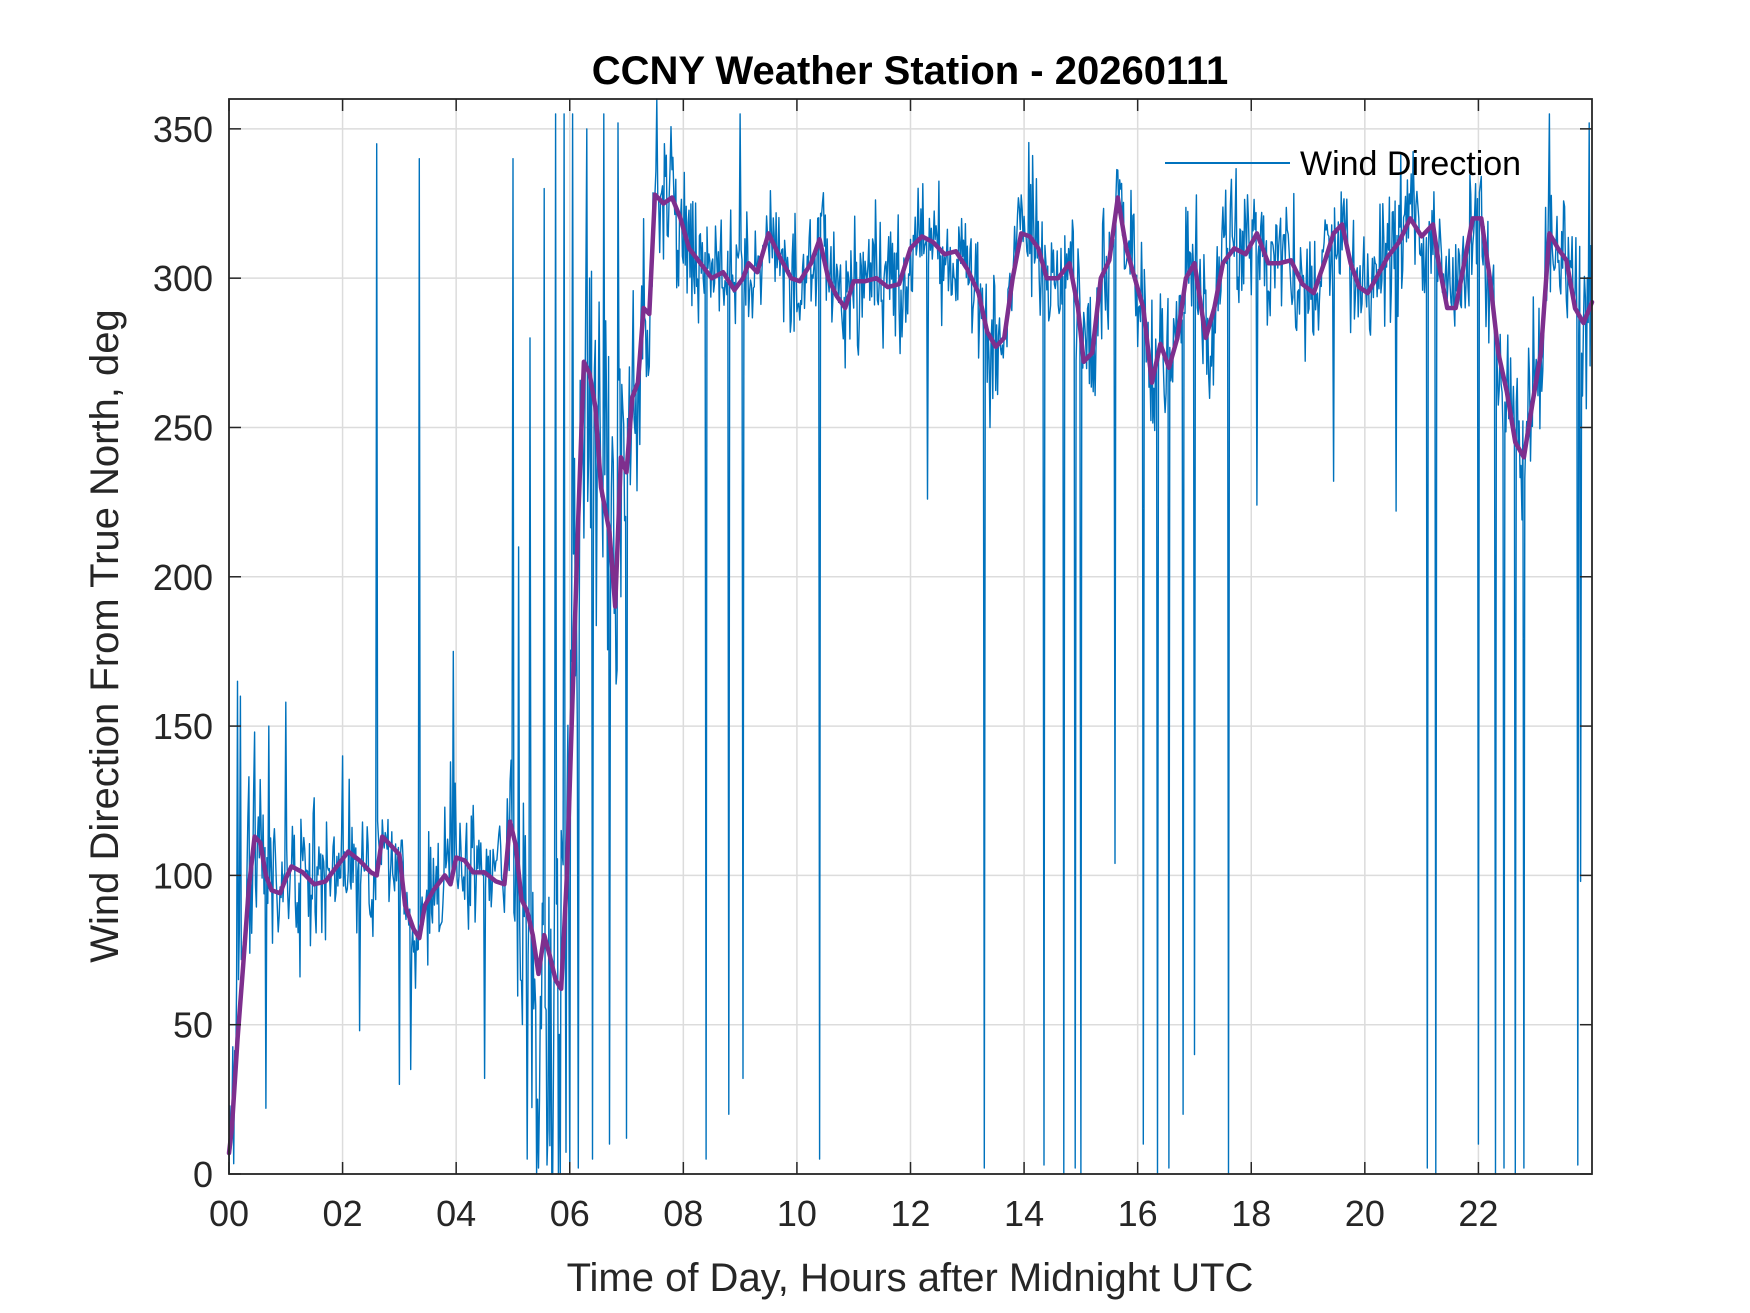  I want to click on y-tick-label: 350, so click(183, 129).